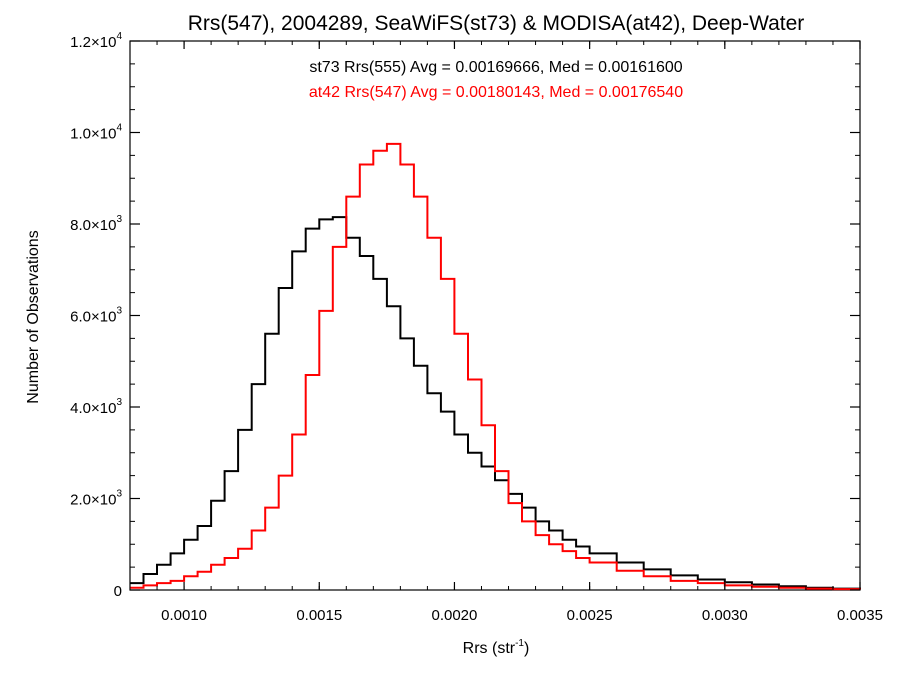 This screenshot has width=900, height=675. Describe the element at coordinates (96, 224) in the screenshot. I see `y-tick-label-4: 8.0×10³` at that location.